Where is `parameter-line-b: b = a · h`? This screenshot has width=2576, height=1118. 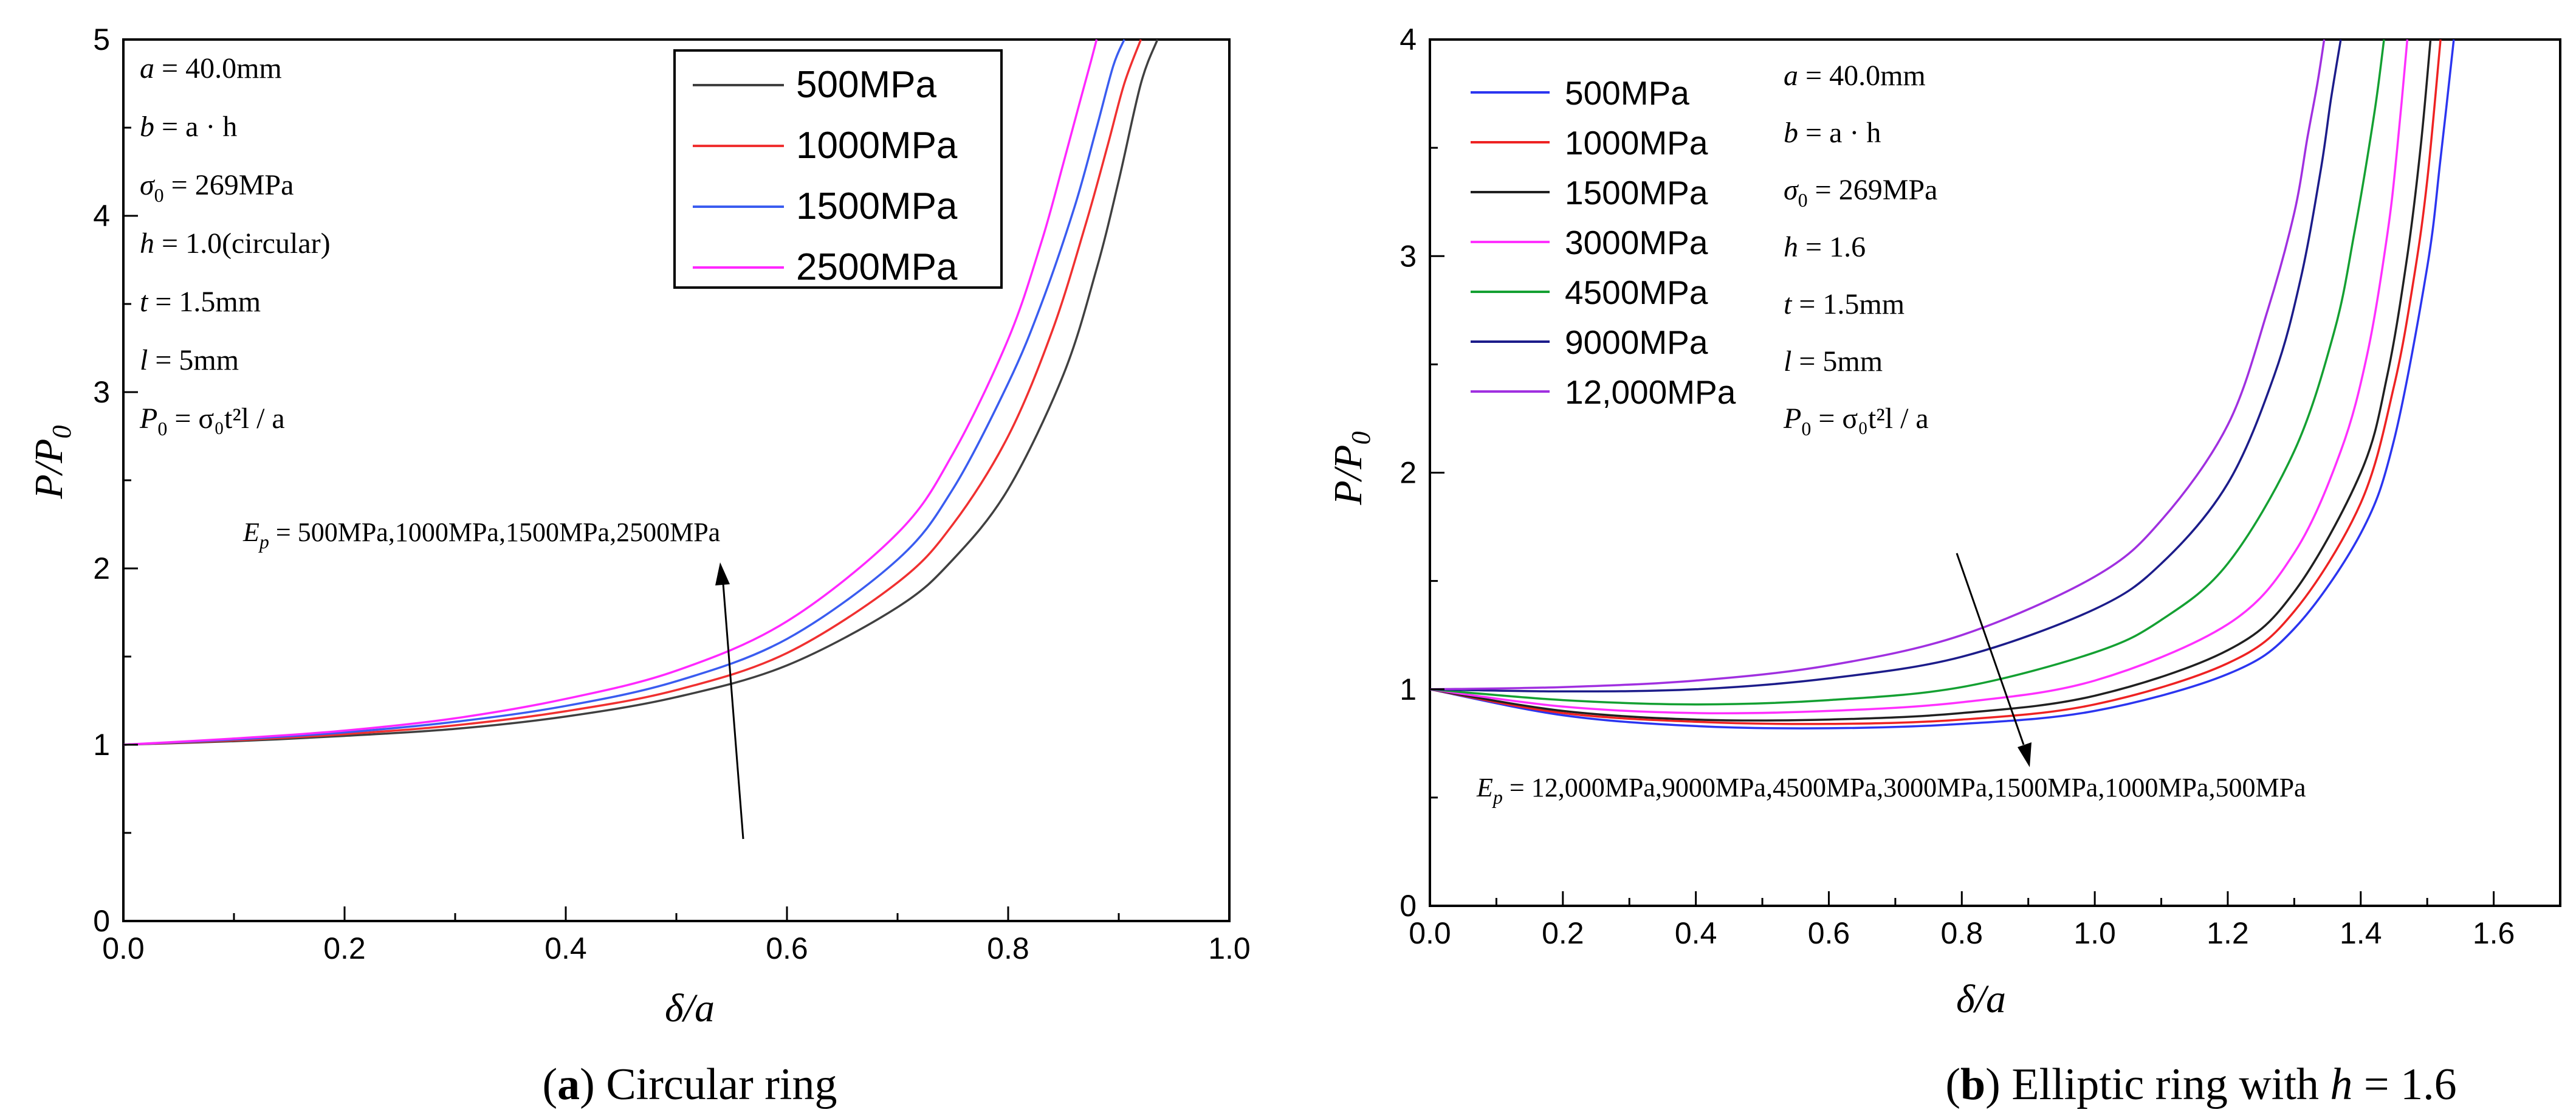 parameter-line-b: b = a · h is located at coordinates (1832, 133).